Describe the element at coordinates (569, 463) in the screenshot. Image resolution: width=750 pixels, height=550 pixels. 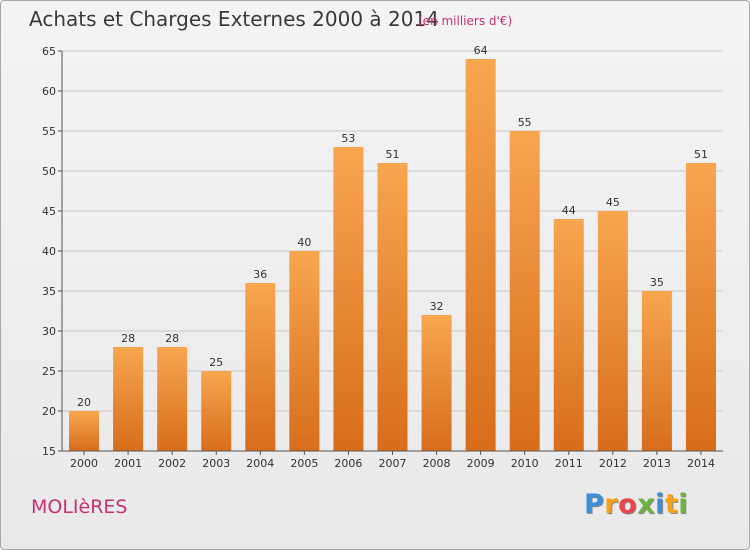
I see `x-tick-label: 2011` at that location.